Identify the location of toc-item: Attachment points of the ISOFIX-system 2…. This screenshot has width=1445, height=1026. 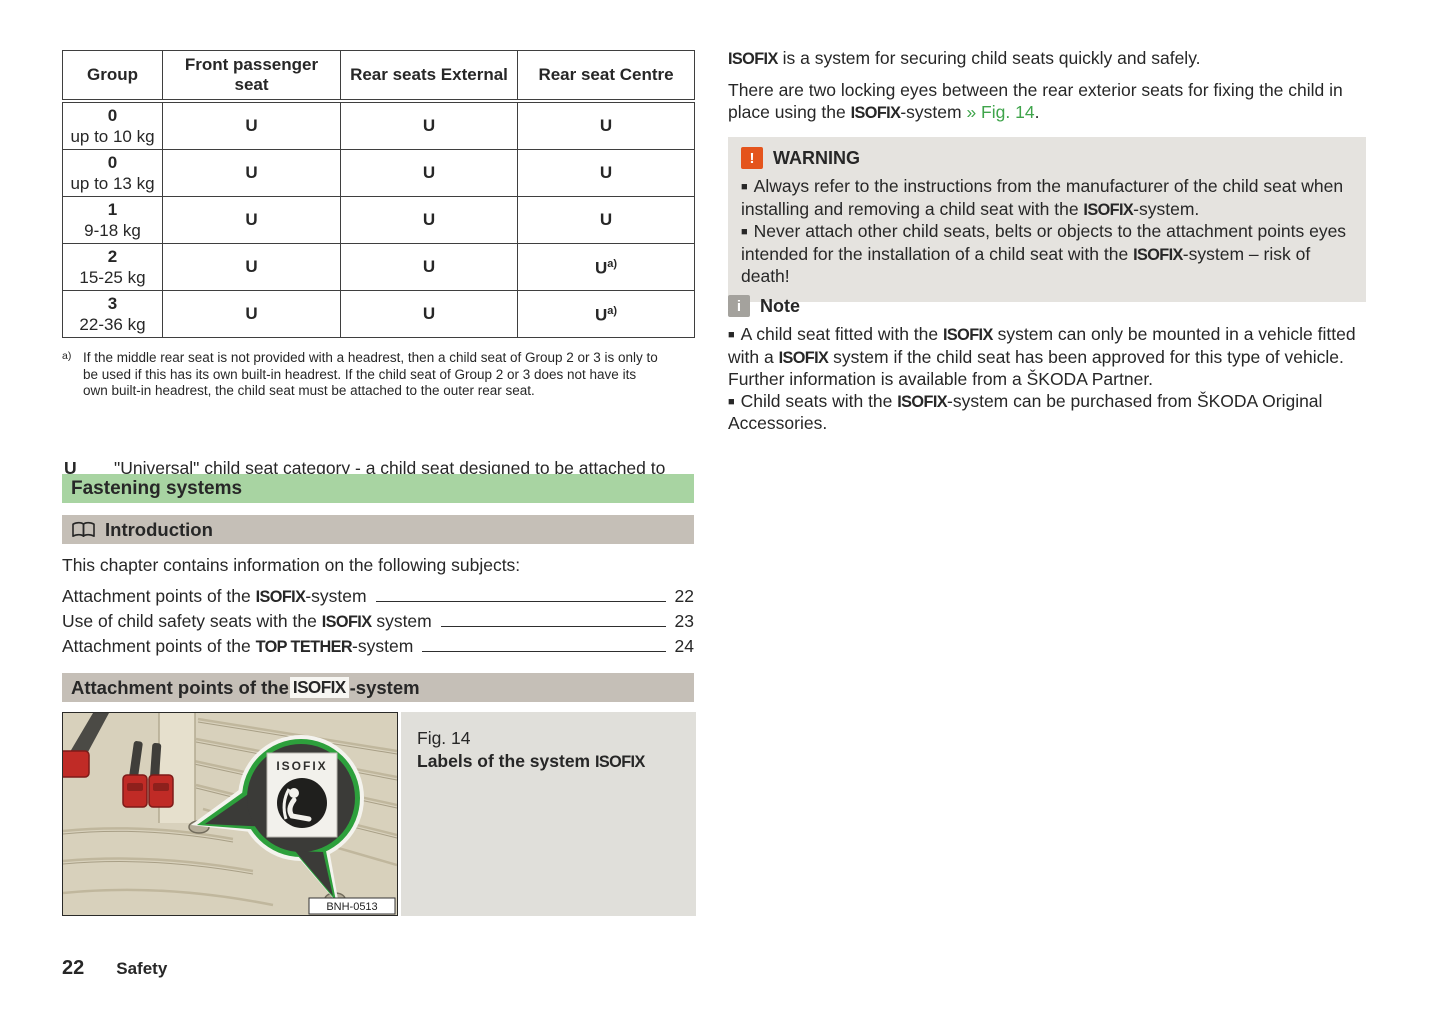
(378, 596).